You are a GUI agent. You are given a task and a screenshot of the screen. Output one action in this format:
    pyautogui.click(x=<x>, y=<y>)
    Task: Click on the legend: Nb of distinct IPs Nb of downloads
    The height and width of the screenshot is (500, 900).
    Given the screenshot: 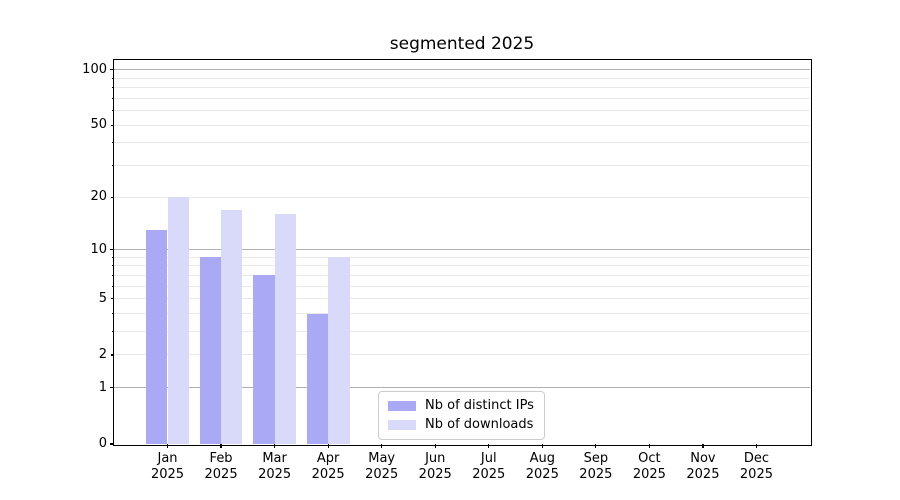 What is the action you would take?
    pyautogui.click(x=461, y=415)
    